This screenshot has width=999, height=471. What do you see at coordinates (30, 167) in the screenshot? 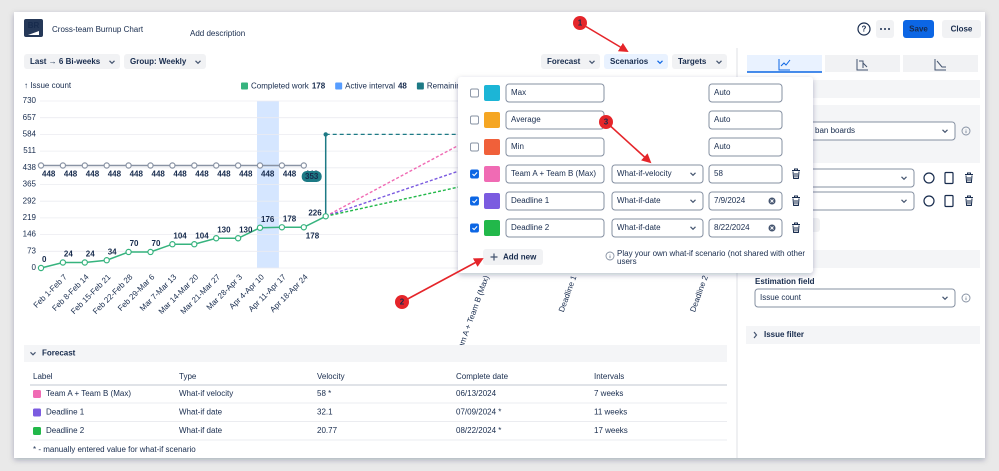
I see `y-tick-label: 438` at bounding box center [30, 167].